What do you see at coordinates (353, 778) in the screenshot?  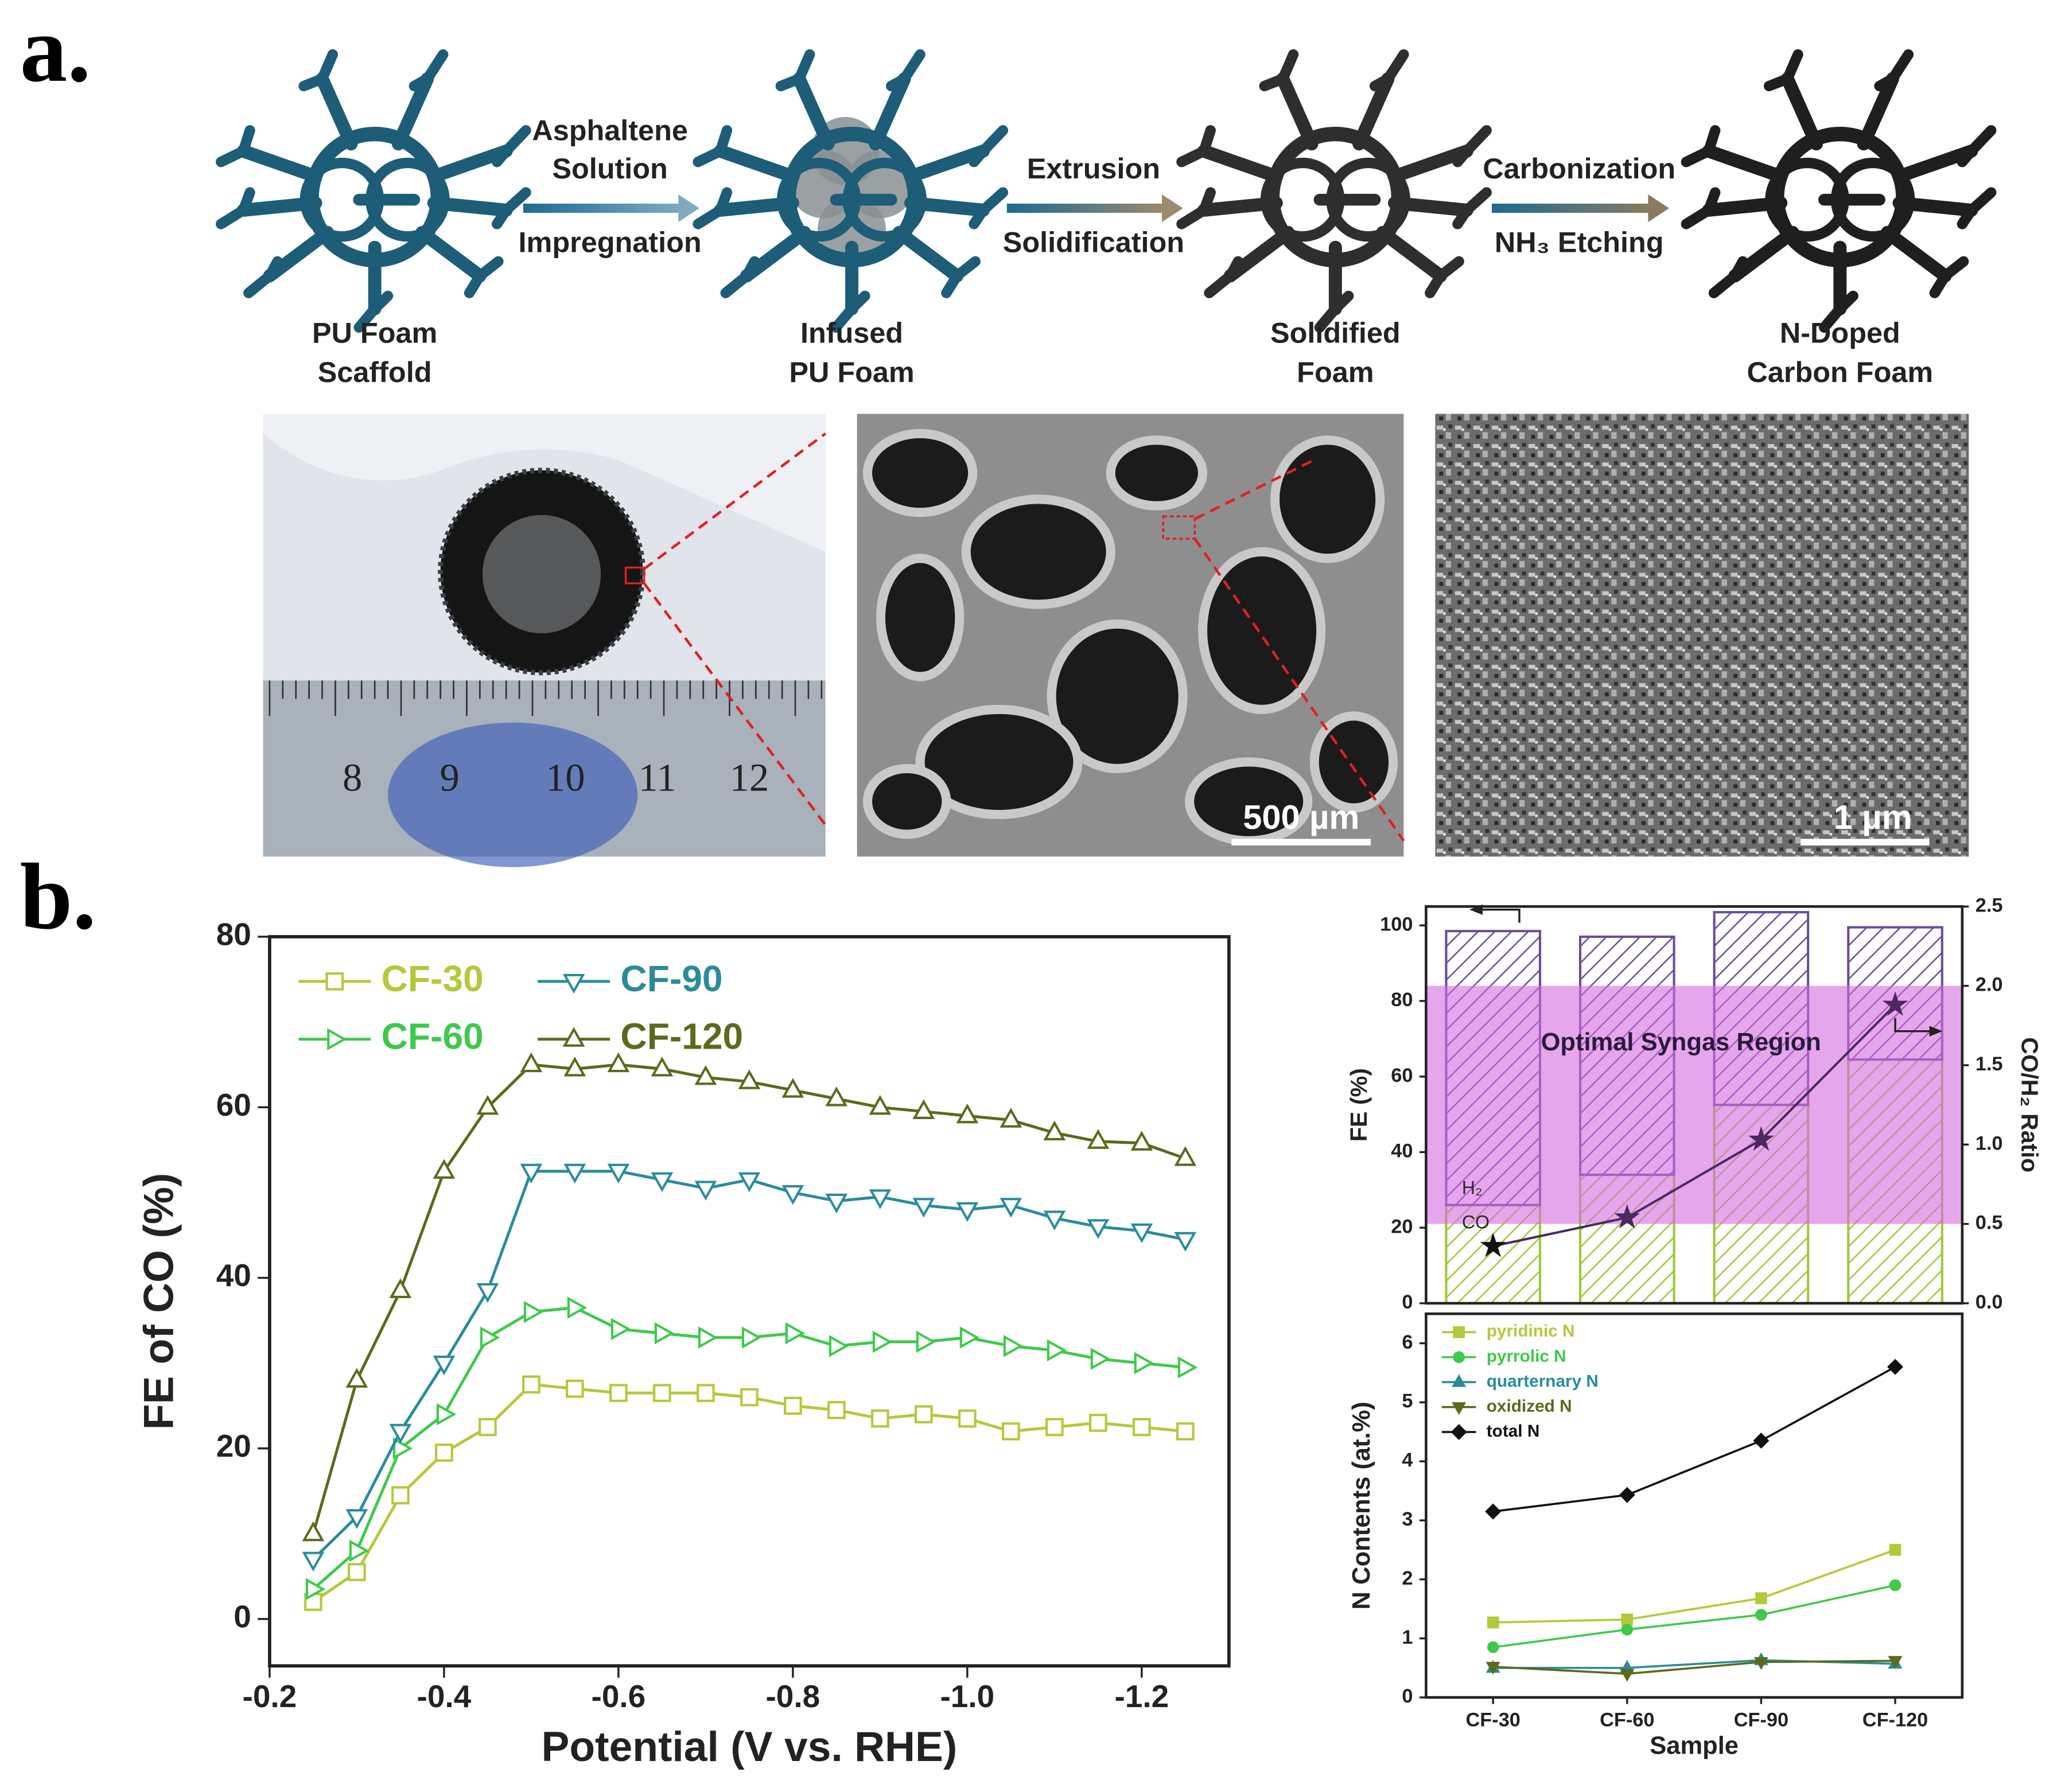 I see `ruler-number: 8` at bounding box center [353, 778].